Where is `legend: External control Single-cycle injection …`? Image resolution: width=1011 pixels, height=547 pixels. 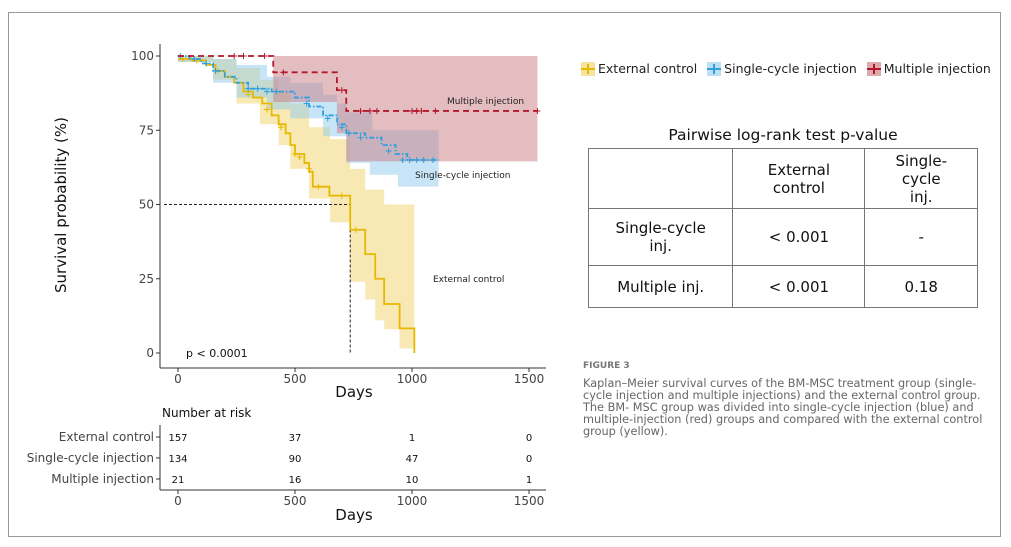 legend: External control Single-cycle injection … is located at coordinates (788, 68).